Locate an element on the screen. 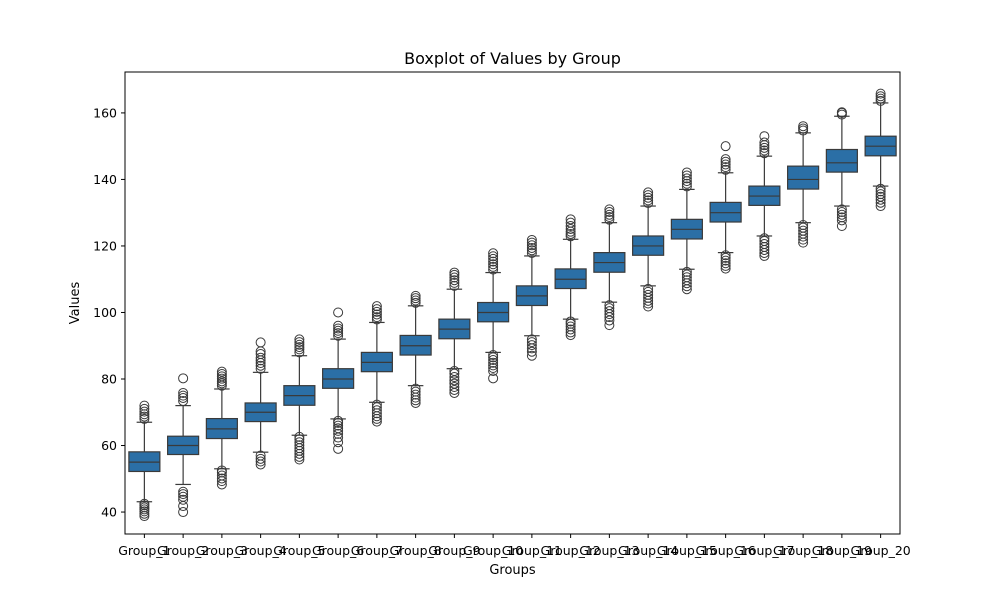 This screenshot has width=1000, height=604. x-tick-label: Group_16 is located at coordinates (726, 550).